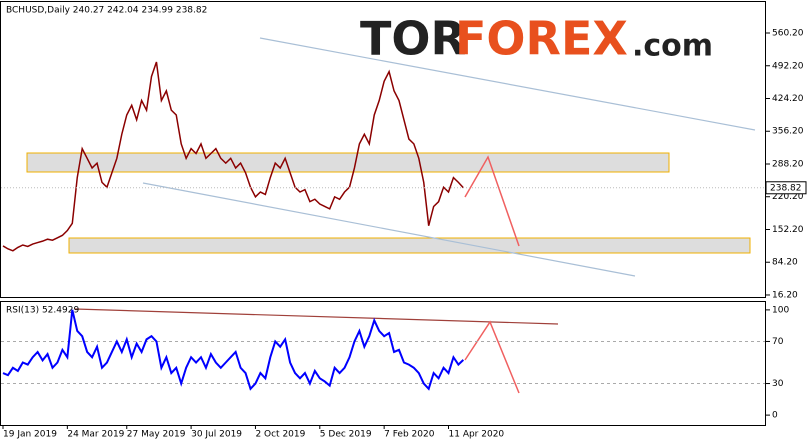 The image size is (808, 444). Describe the element at coordinates (788, 34) in the screenshot. I see `y-tick-label: 560.20` at that location.